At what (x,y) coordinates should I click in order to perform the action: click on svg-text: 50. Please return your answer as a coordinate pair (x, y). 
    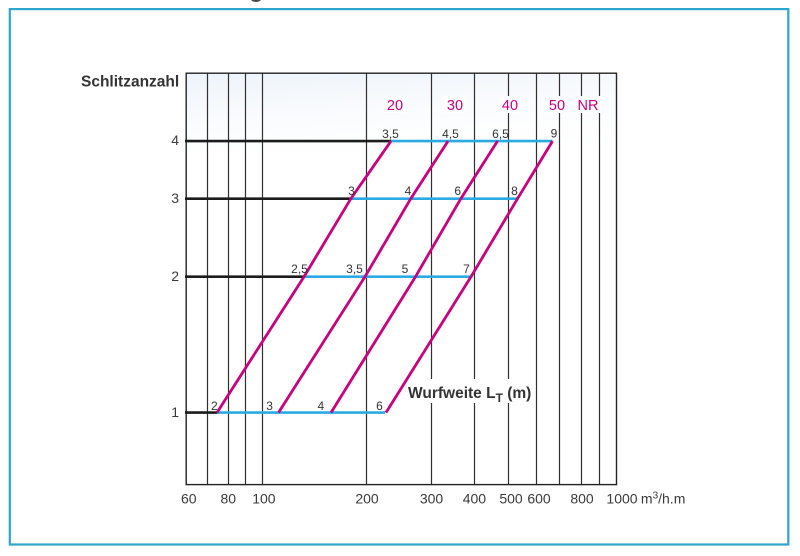
    Looking at the image, I should click on (557, 106).